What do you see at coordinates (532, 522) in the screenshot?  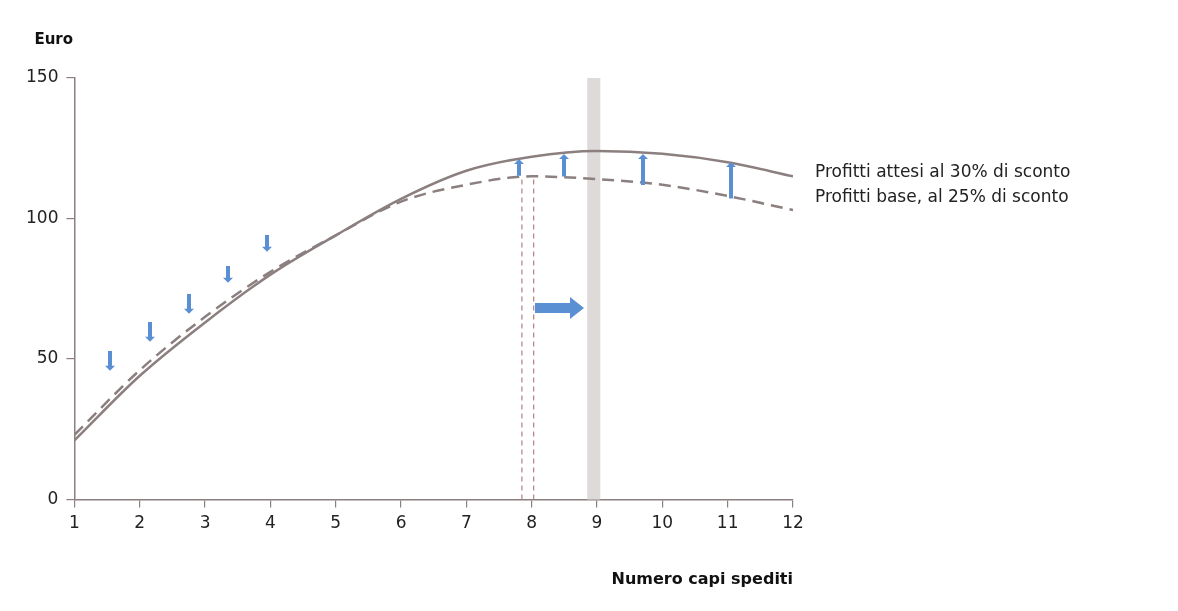 I see `x-tick-label: 8` at bounding box center [532, 522].